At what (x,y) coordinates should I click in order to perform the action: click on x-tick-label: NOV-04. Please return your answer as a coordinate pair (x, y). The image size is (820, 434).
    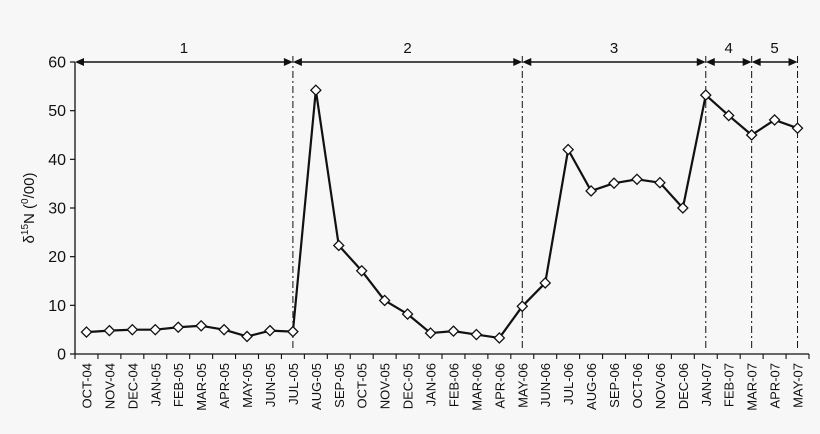
    Looking at the image, I should click on (109, 386).